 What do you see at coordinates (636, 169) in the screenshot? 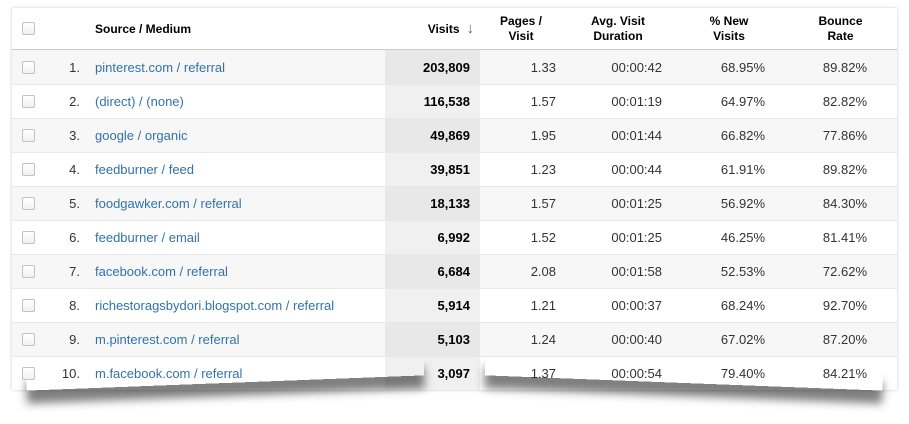
I see `avg-visit-duration-value: 00:00:44` at bounding box center [636, 169].